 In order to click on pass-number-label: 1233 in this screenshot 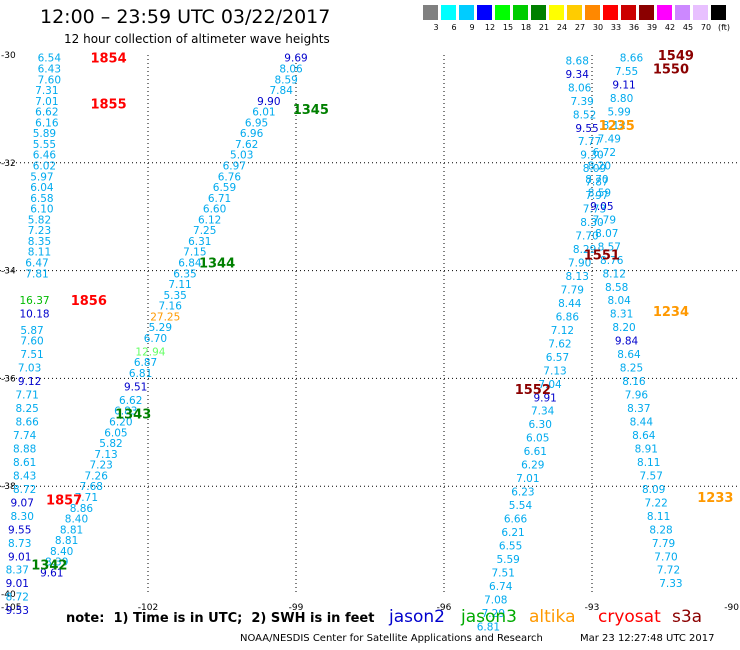, I will do `click(715, 498)`.